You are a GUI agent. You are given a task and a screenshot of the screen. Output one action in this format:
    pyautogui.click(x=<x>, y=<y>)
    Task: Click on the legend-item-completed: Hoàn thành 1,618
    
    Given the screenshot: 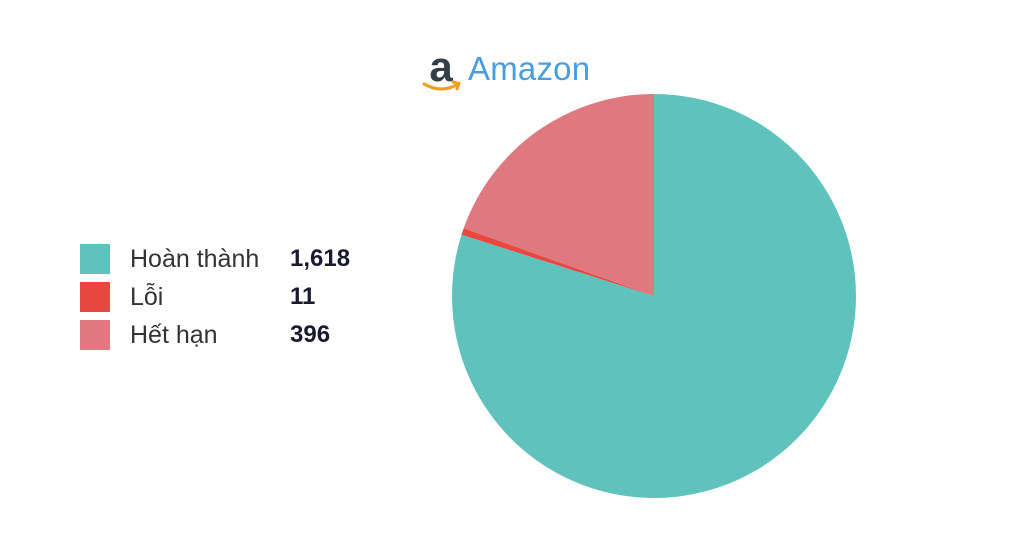 What is the action you would take?
    pyautogui.click(x=215, y=259)
    